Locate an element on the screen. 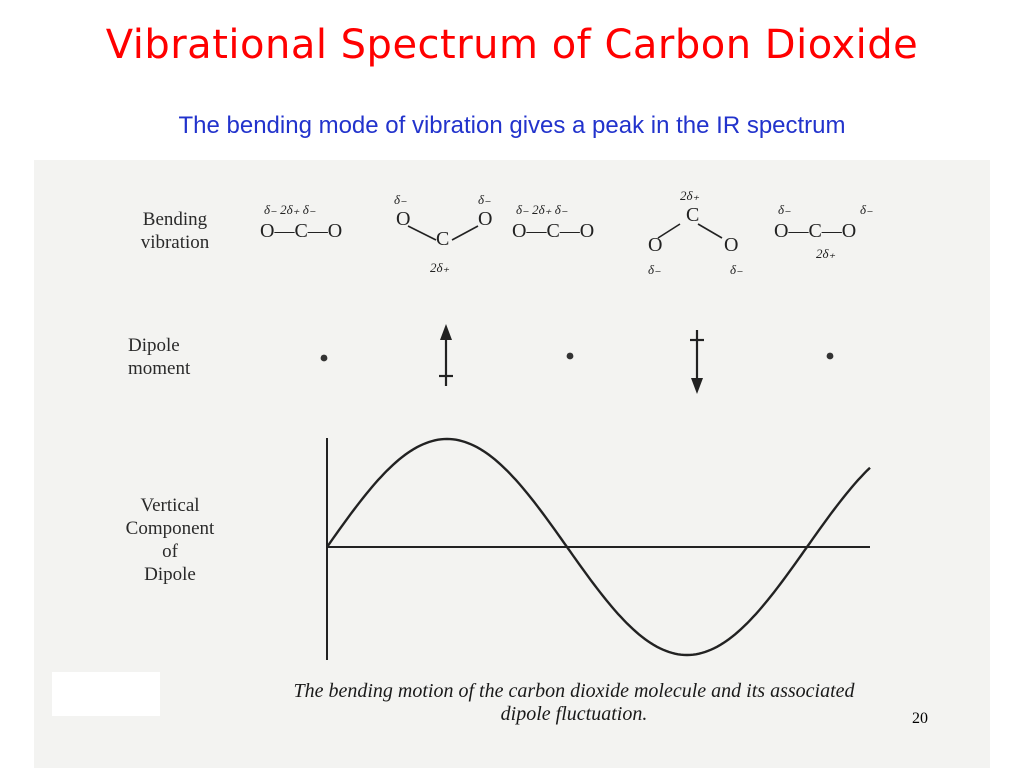 Image resolution: width=1024 pixels, height=768 pixels. dipole-arrow-down-icon is located at coordinates (697, 362).